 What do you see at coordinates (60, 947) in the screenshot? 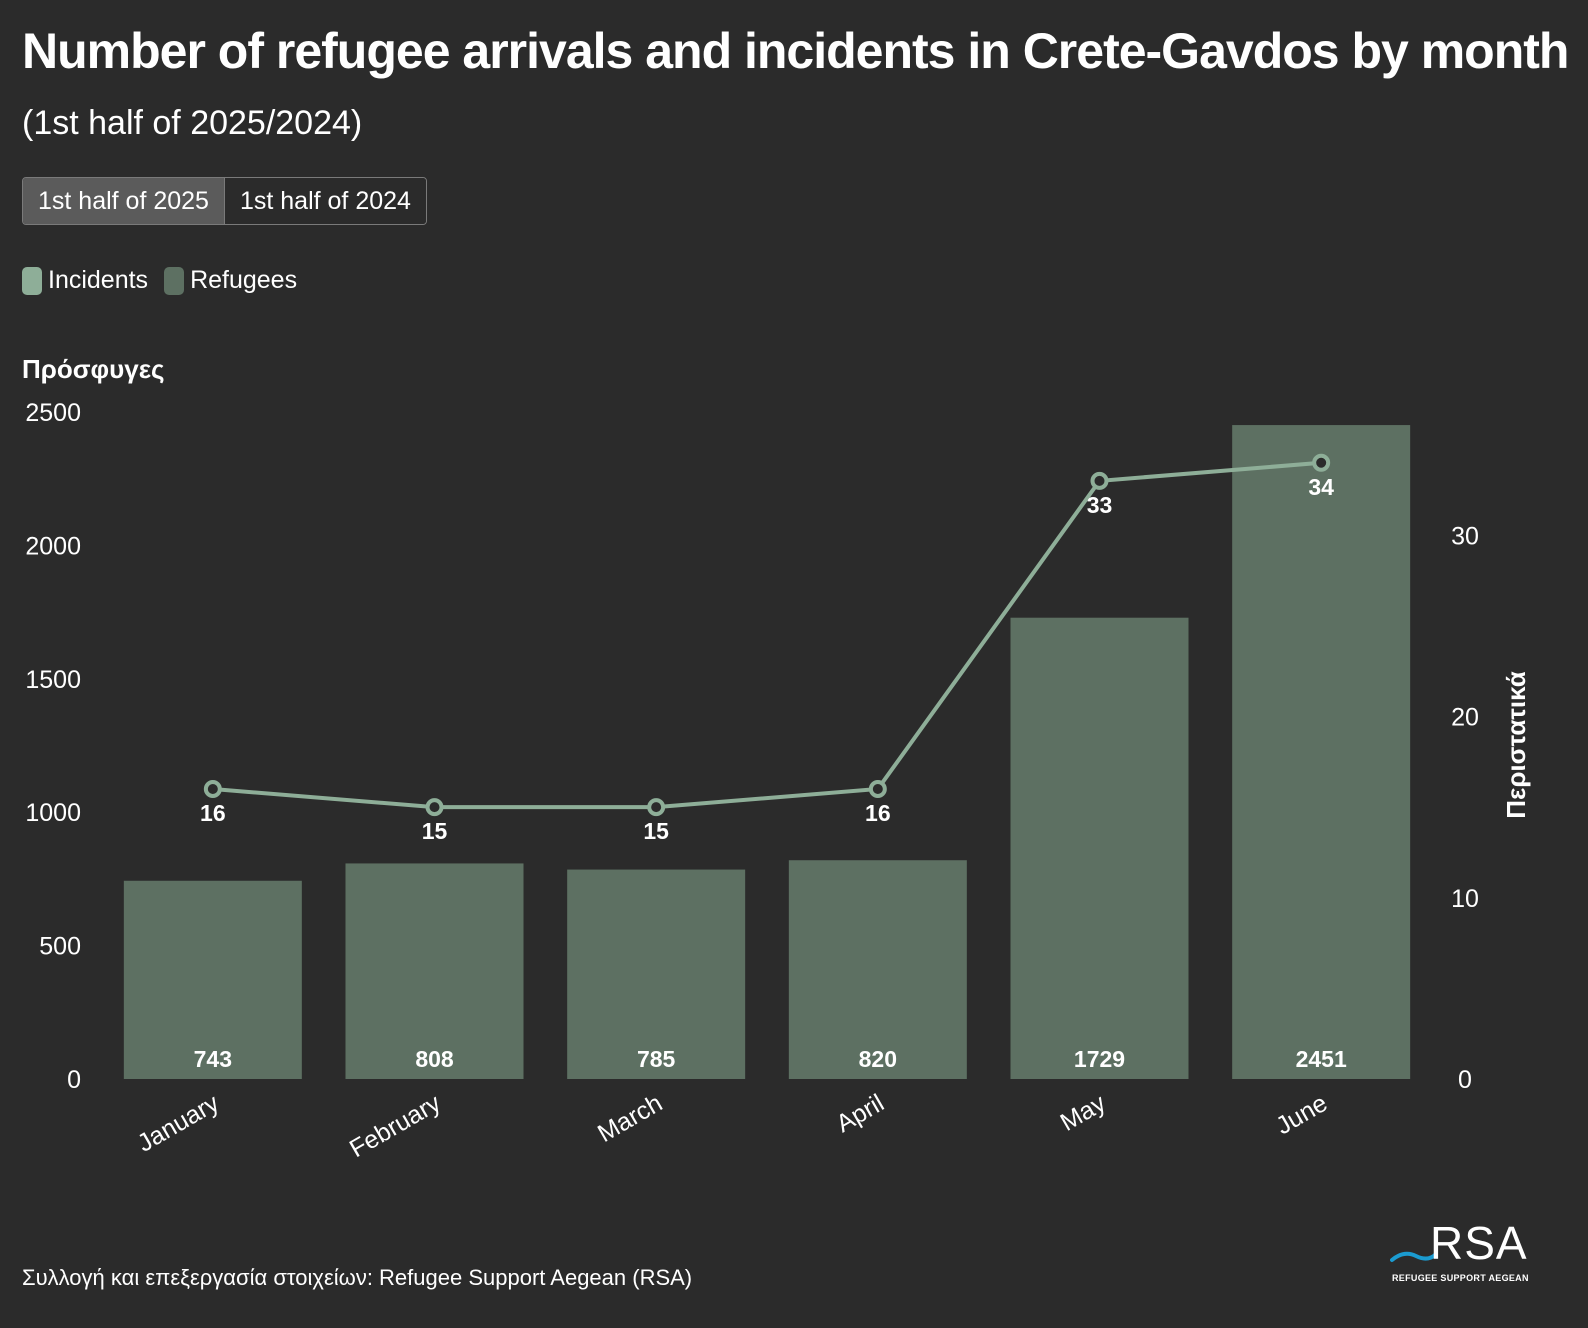
I see `y-tick-label: 500` at bounding box center [60, 947].